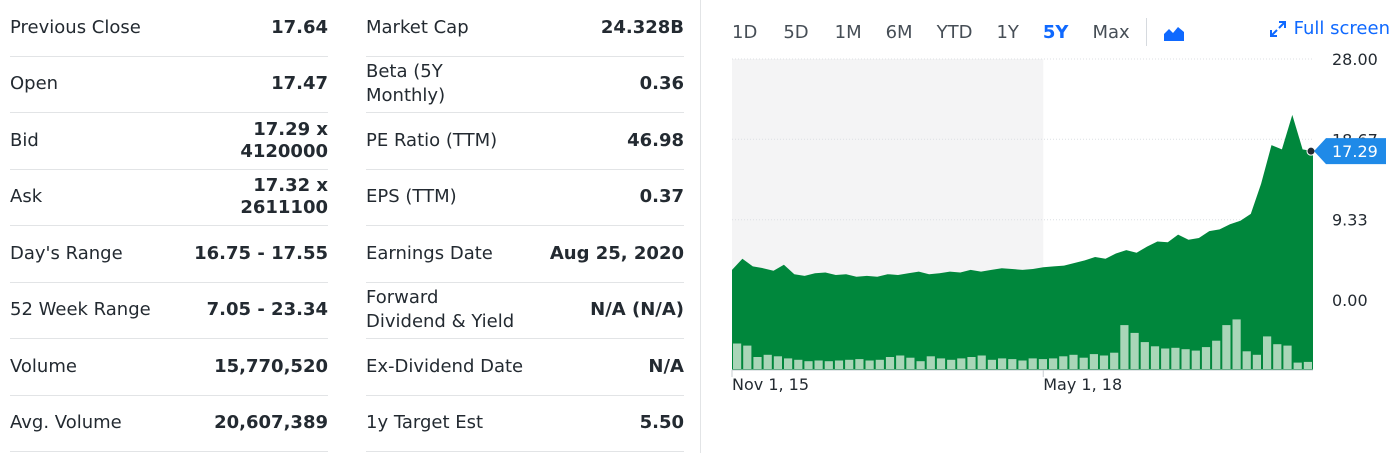 The height and width of the screenshot is (453, 1400). What do you see at coordinates (642, 27) in the screenshot?
I see `stat-value: 24.328B` at bounding box center [642, 27].